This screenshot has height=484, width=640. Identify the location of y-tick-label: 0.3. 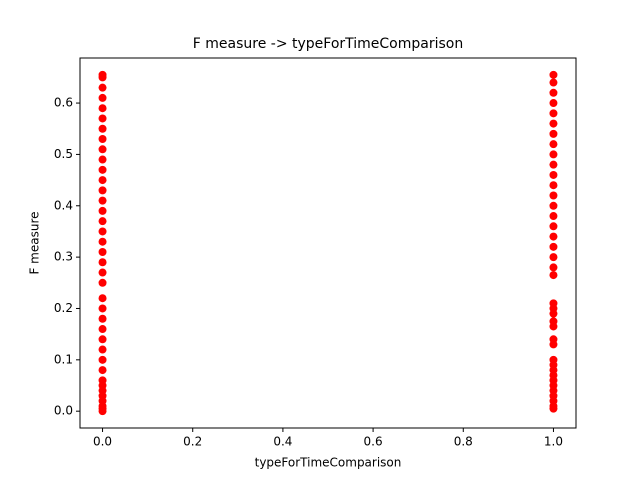
(63, 257).